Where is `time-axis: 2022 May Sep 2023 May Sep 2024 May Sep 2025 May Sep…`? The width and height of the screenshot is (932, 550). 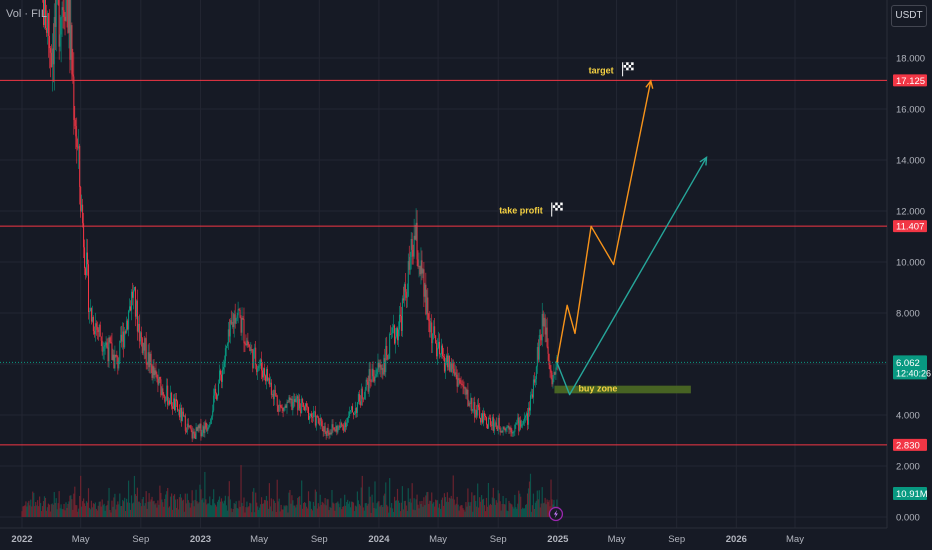 time-axis: 2022 May Sep 2023 May Sep 2024 May Sep 2025 May Sep… is located at coordinates (407, 539).